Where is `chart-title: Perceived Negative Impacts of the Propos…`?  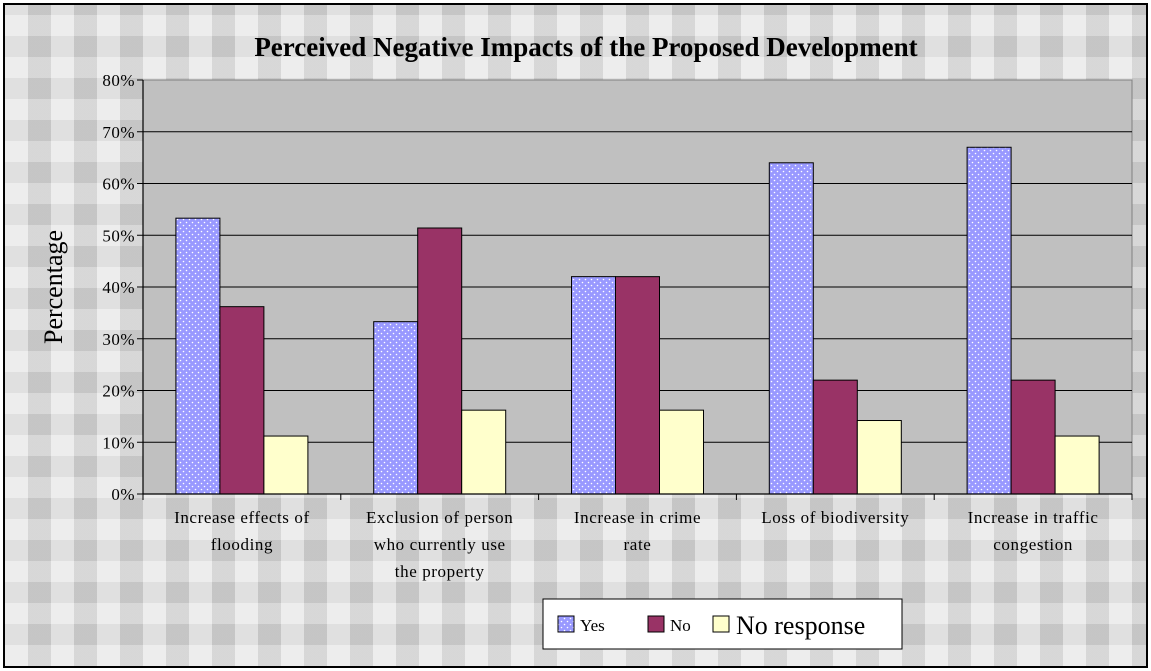 chart-title: Perceived Negative Impacts of the Propos… is located at coordinates (585, 47).